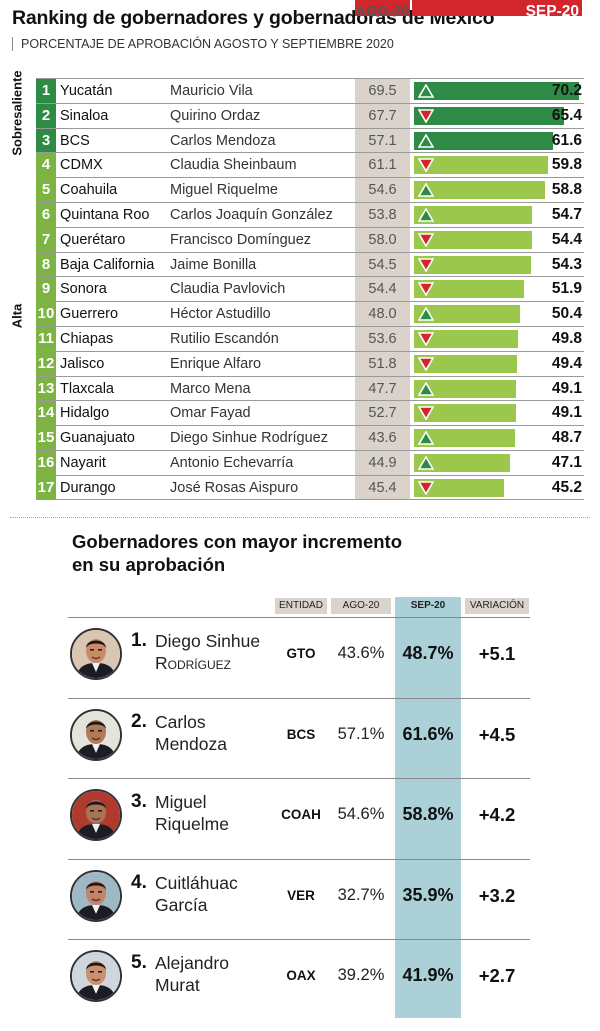 The height and width of the screenshot is (1031, 600). I want to click on state-name: Hidalgo, so click(85, 413).